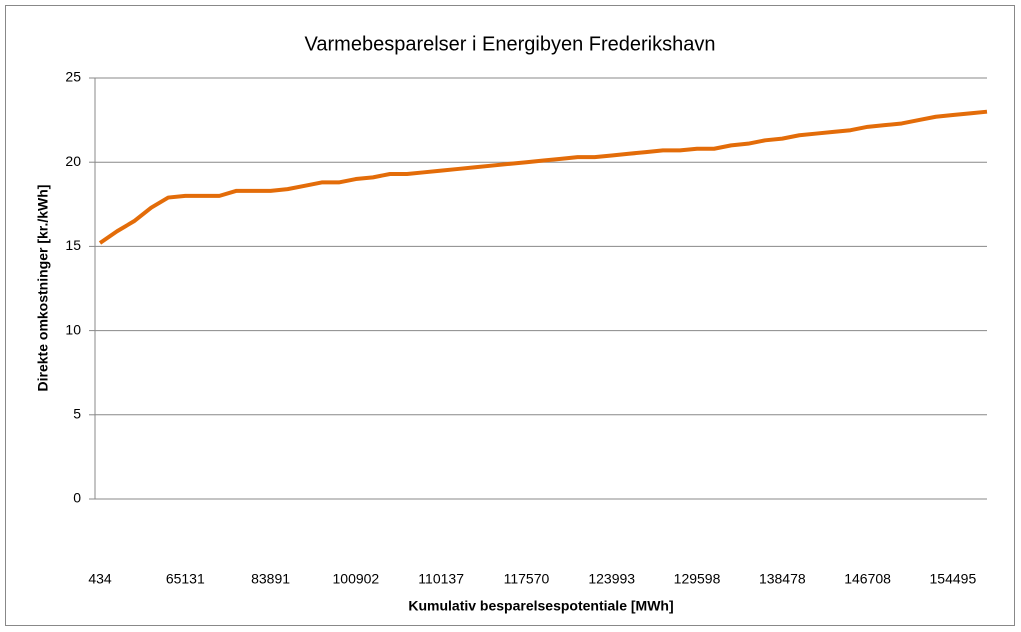 Image resolution: width=1021 pixels, height=632 pixels. What do you see at coordinates (540, 606) in the screenshot?
I see `x-axis-label: Kumulativ besparelsespotentiale [MWh]` at bounding box center [540, 606].